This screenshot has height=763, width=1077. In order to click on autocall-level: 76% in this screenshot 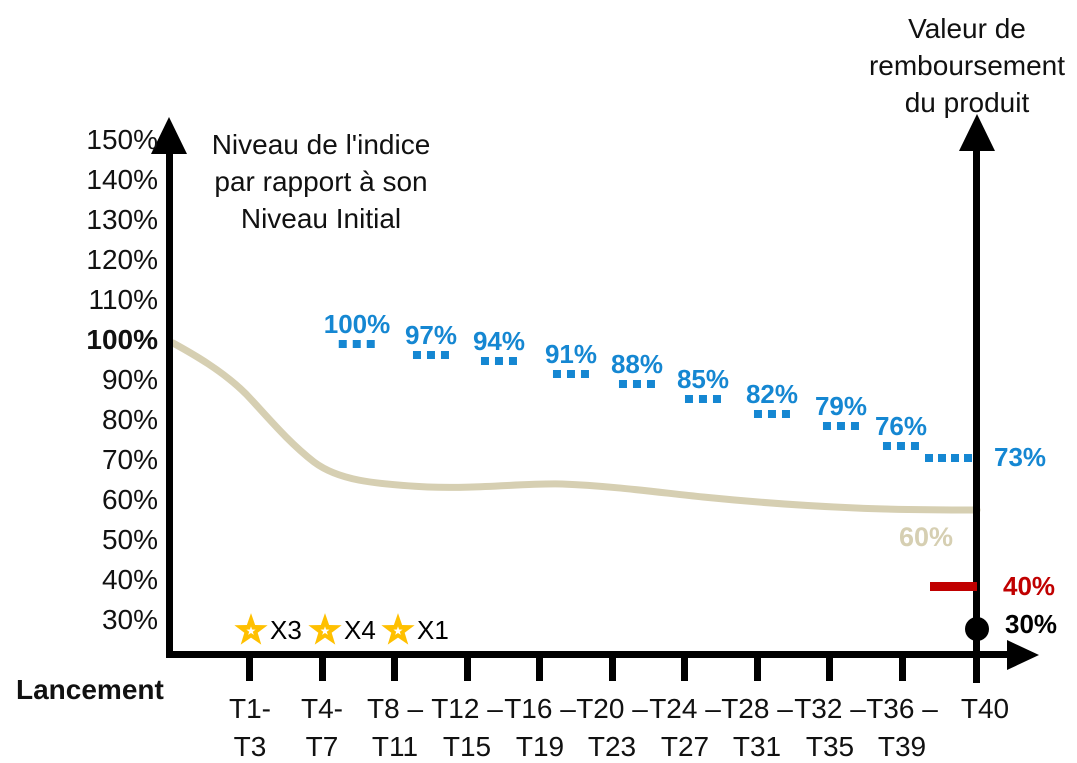, I will do `click(901, 431)`.